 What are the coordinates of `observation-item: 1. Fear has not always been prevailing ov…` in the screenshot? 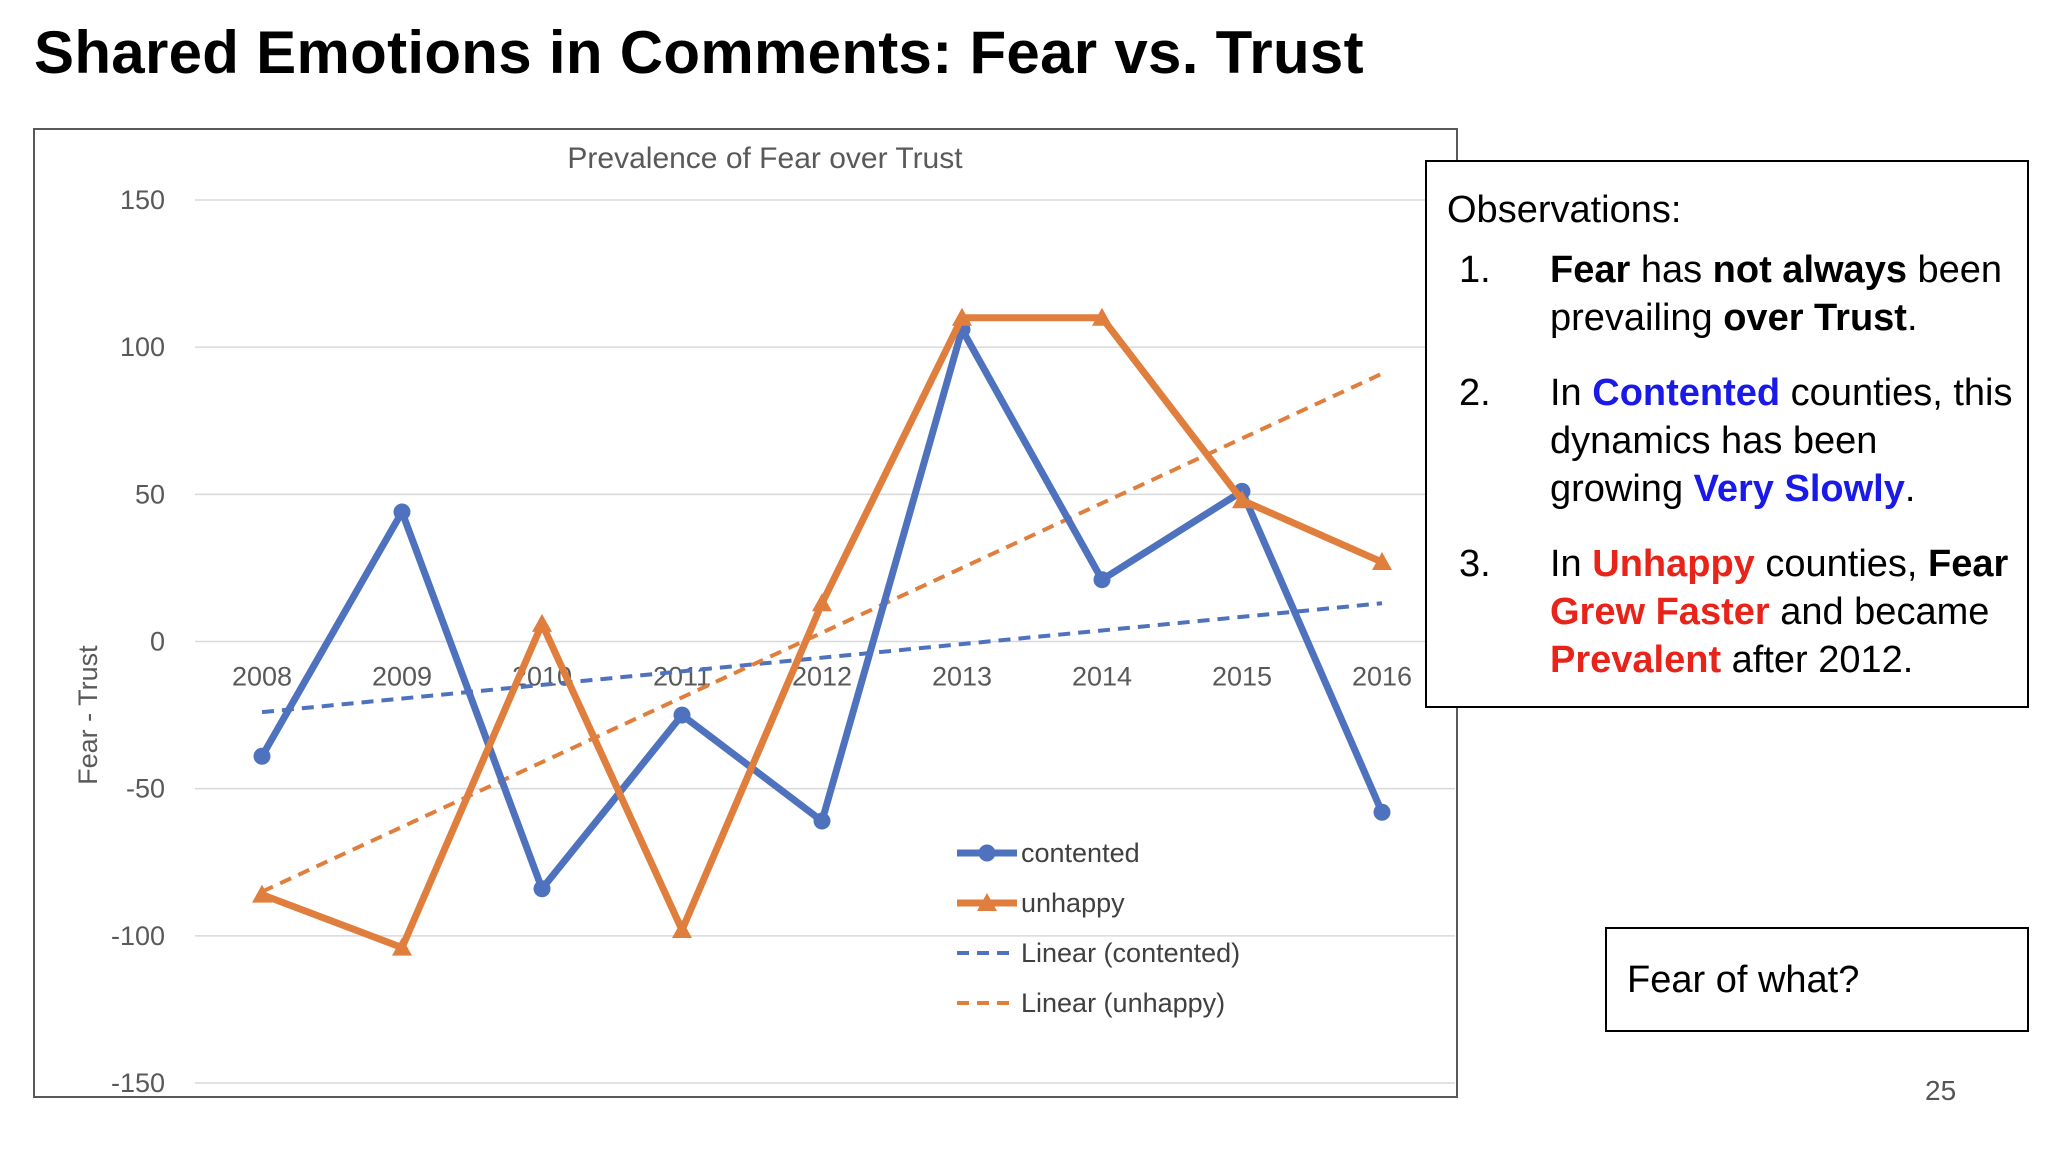 It's located at (1737, 294).